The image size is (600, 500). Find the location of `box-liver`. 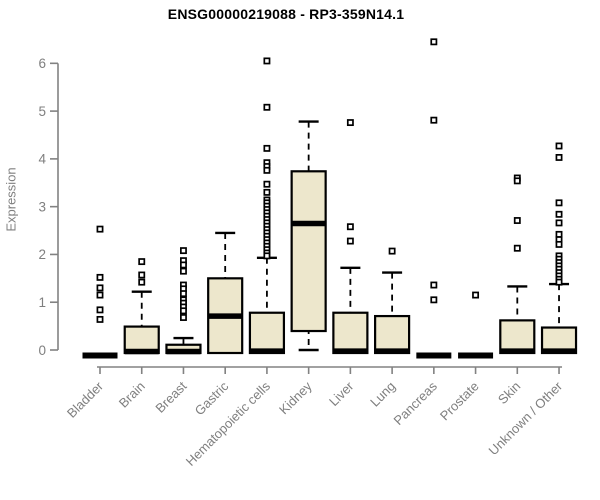

box-liver is located at coordinates (350, 237).